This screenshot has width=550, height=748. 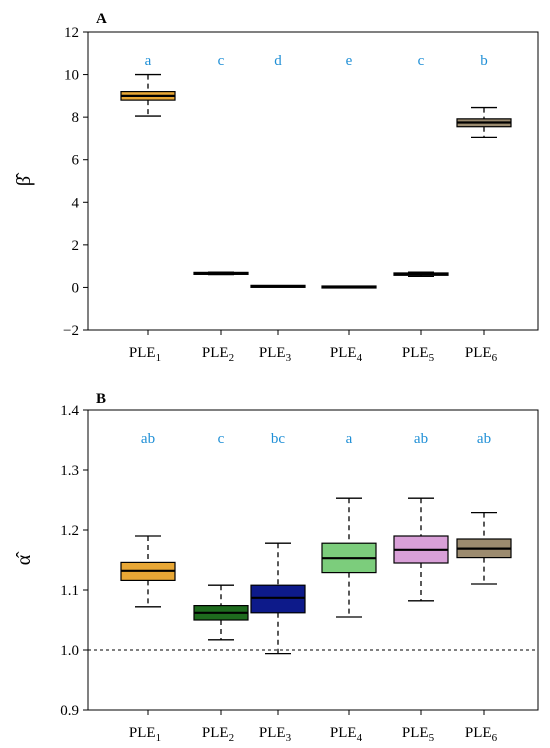 I want to click on y-tick-label: 10, so click(x=71, y=76).